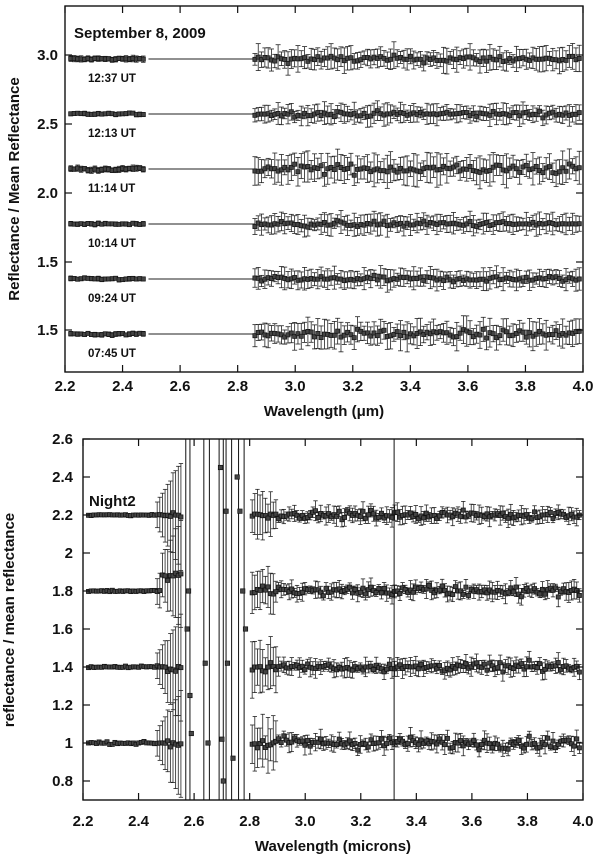 The height and width of the screenshot is (859, 600). What do you see at coordinates (325, 63) in the screenshot?
I see `top-series-0: 12:37 UT` at bounding box center [325, 63].